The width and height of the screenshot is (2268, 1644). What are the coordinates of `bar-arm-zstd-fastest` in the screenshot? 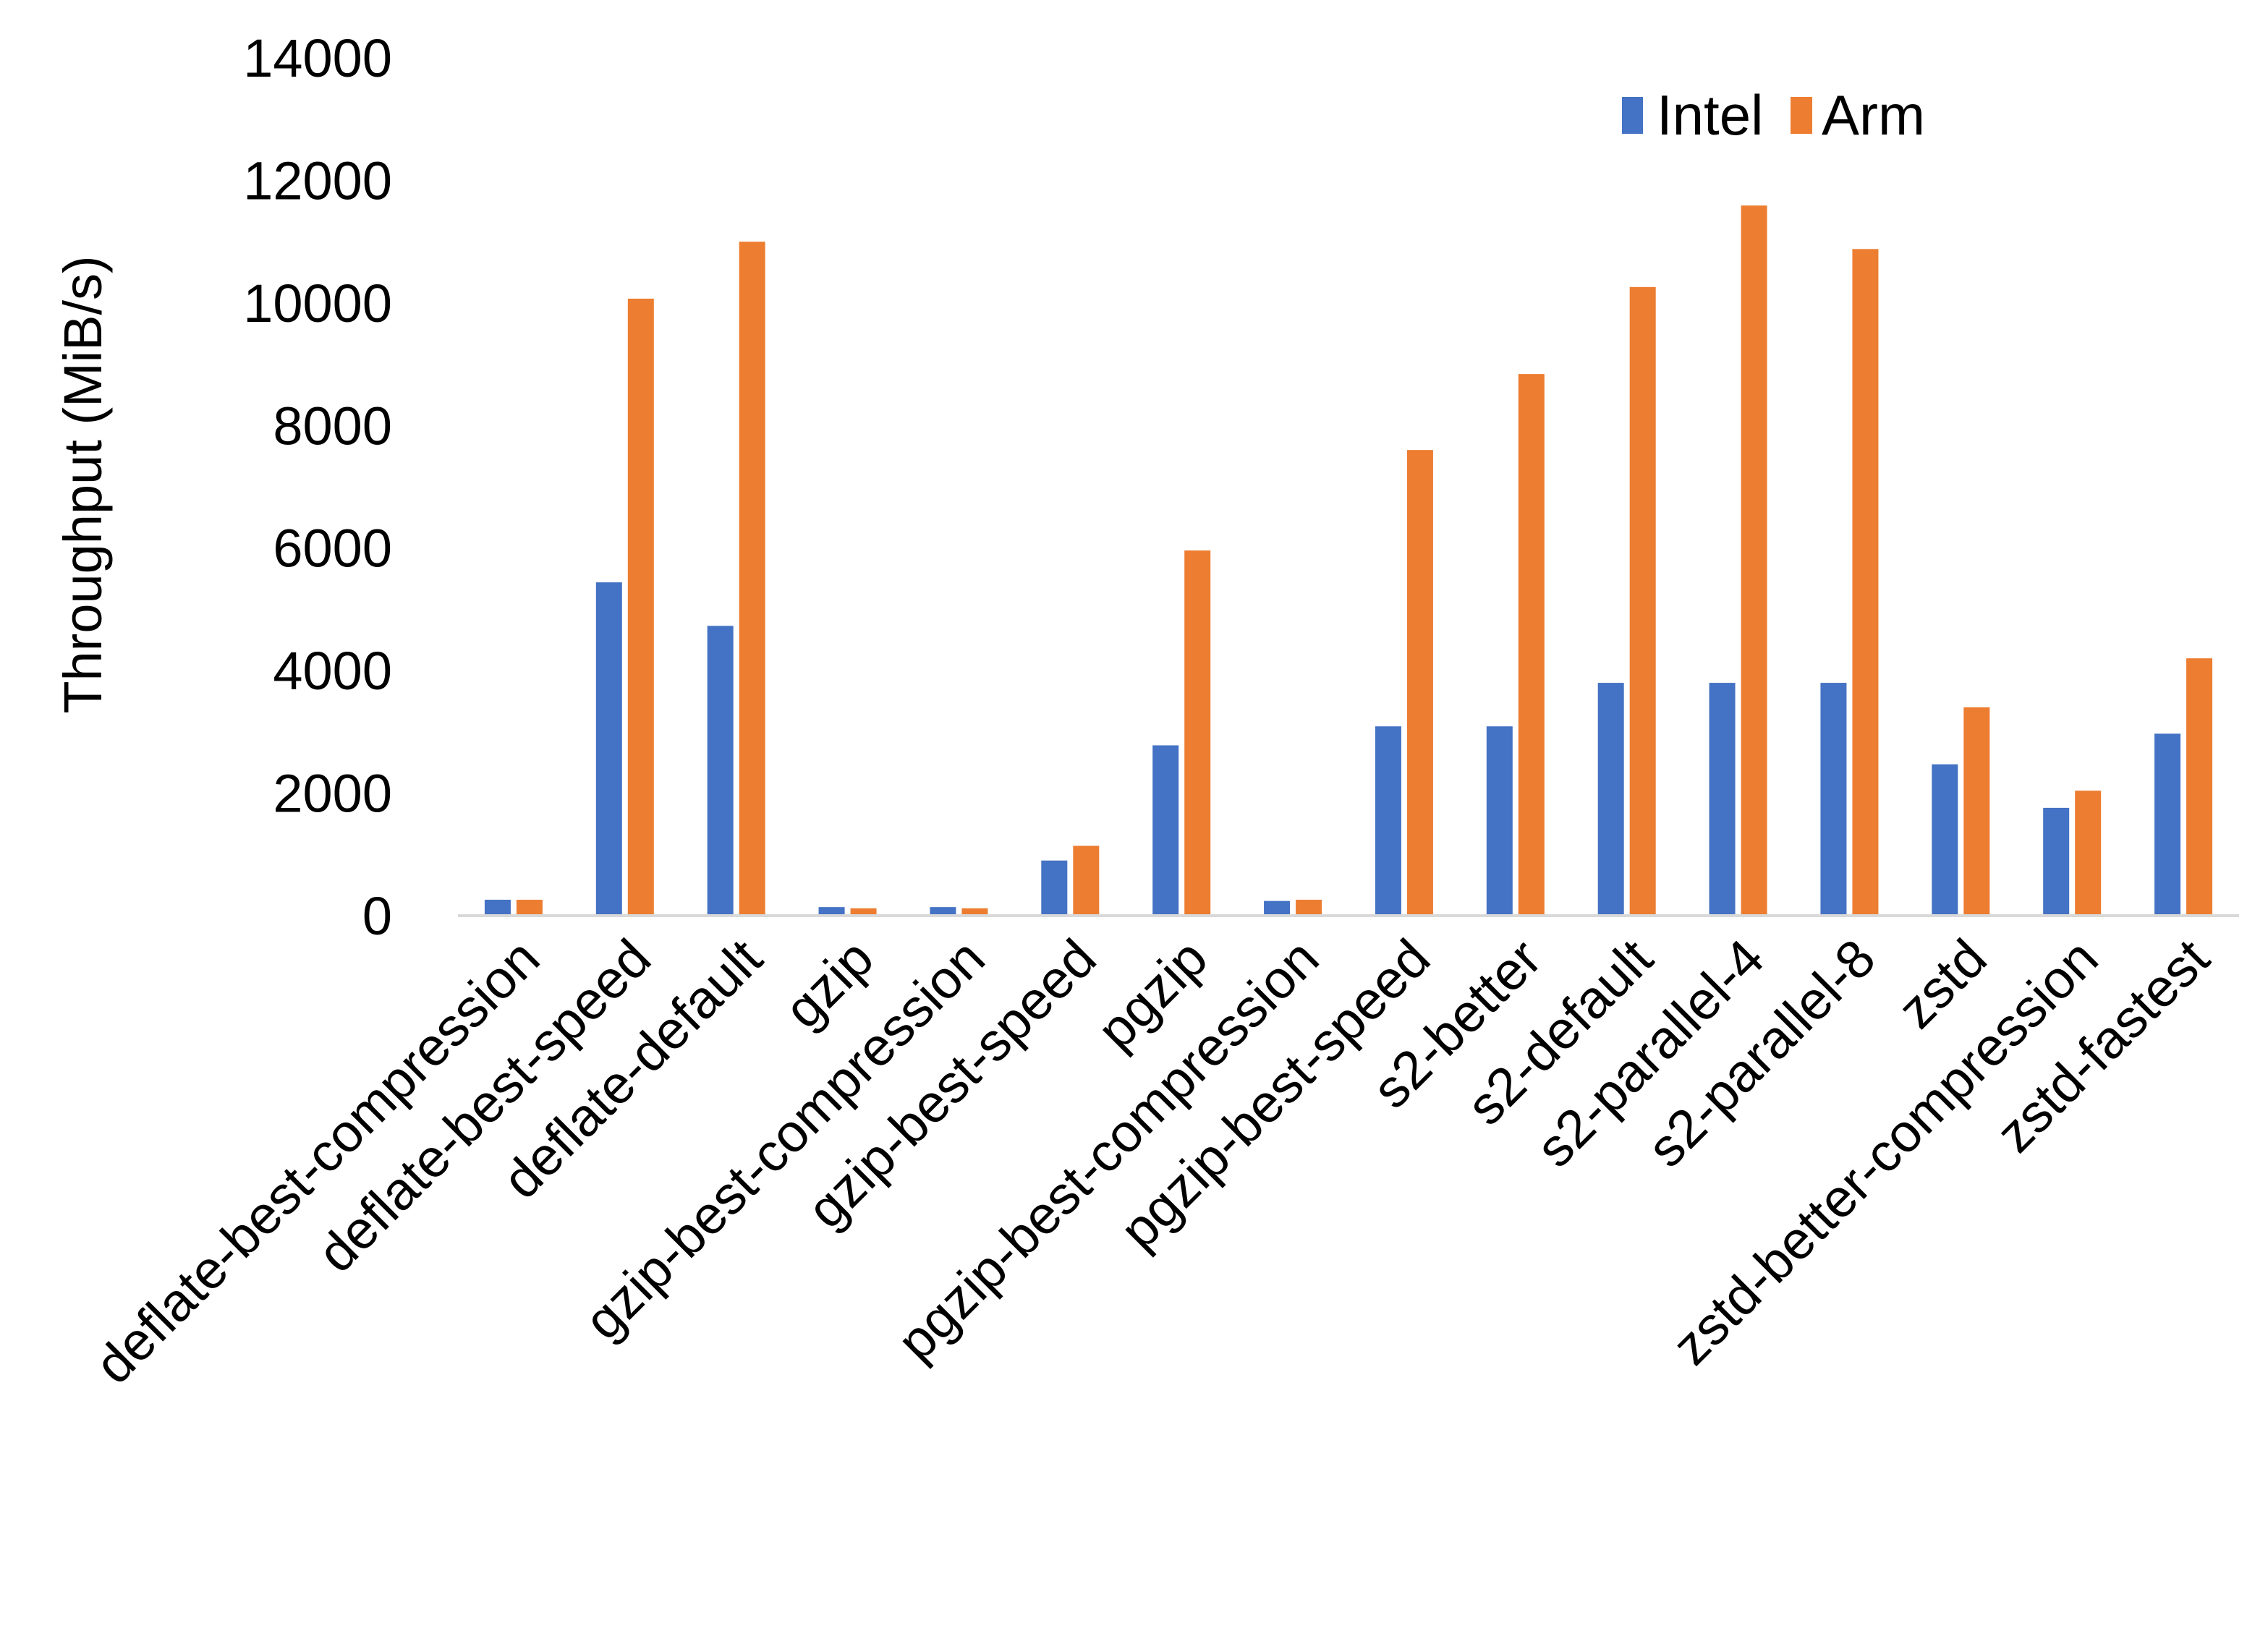 It's located at (2199, 787).